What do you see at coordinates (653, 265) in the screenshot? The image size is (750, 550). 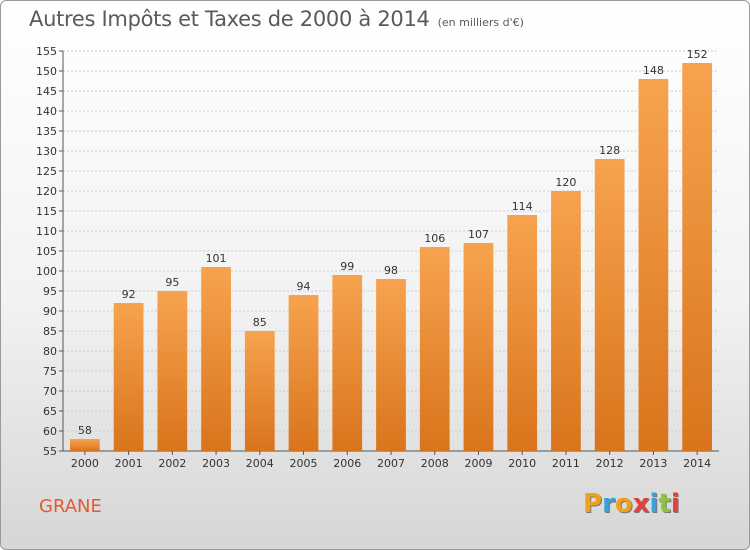 I see `bar-2013` at bounding box center [653, 265].